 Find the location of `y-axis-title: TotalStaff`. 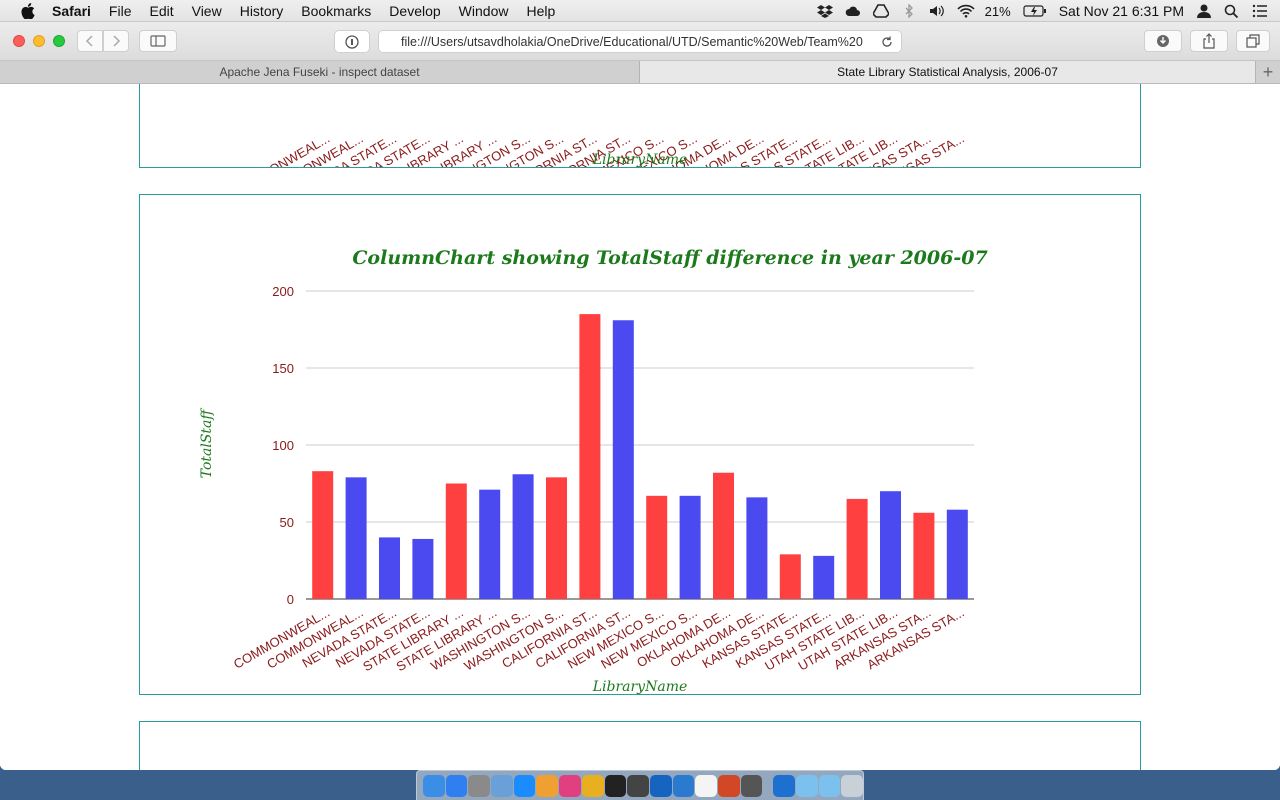

y-axis-title: TotalStaff is located at coordinates (207, 443).